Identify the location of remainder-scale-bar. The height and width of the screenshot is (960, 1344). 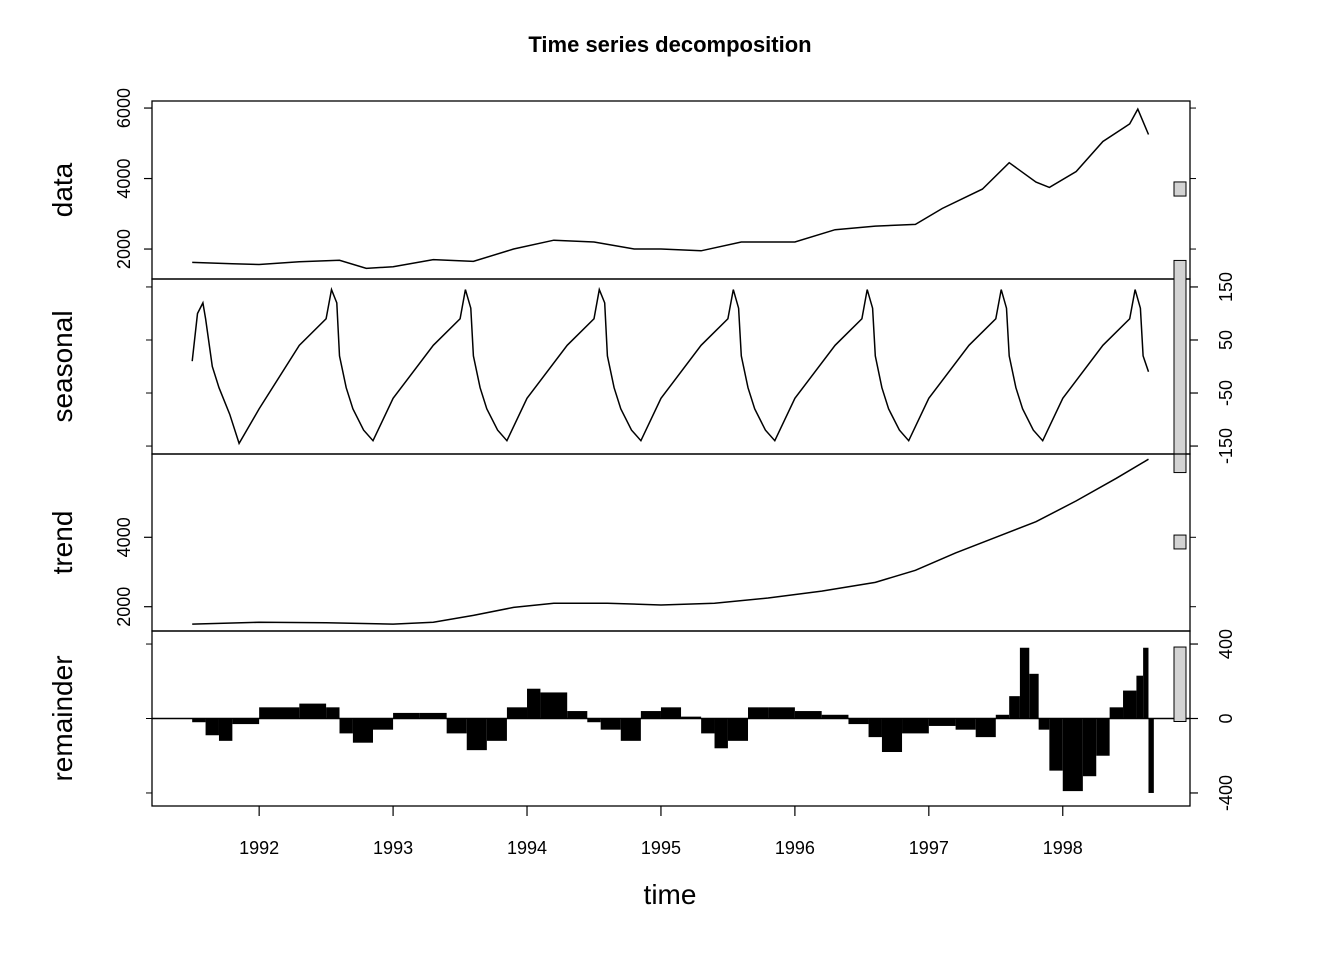
(1180, 684).